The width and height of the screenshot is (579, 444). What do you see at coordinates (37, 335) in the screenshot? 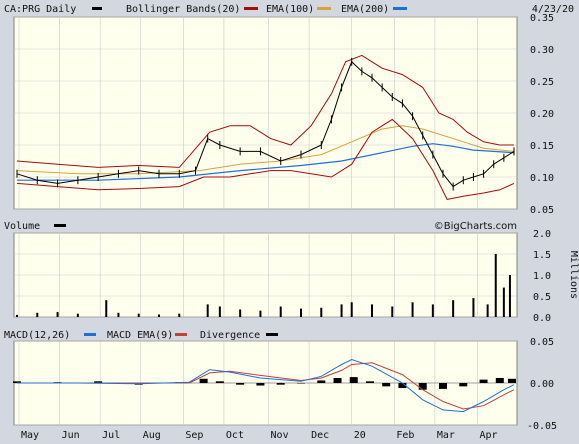
I see `macd-label: MACD(12,26)` at bounding box center [37, 335].